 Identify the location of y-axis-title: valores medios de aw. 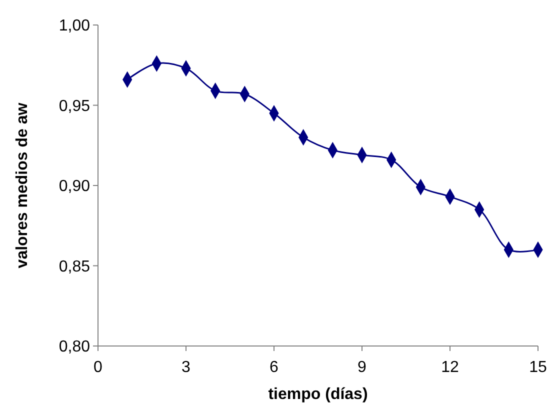
(22, 185).